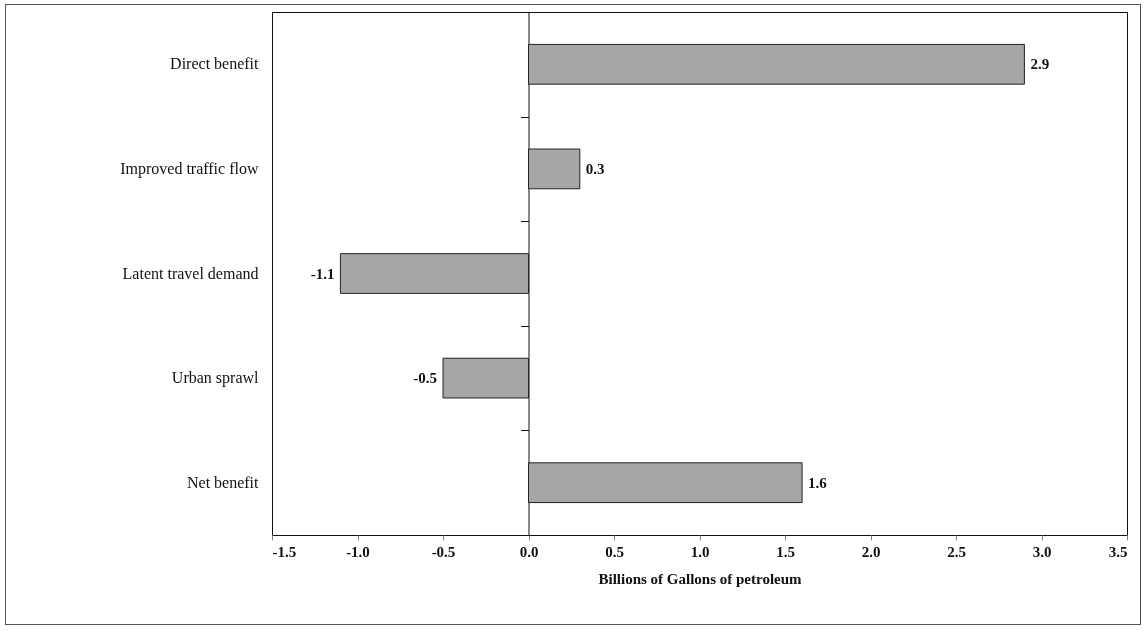 Image resolution: width=1148 pixels, height=631 pixels. What do you see at coordinates (956, 551) in the screenshot?
I see `x-tick-label: 2.5` at bounding box center [956, 551].